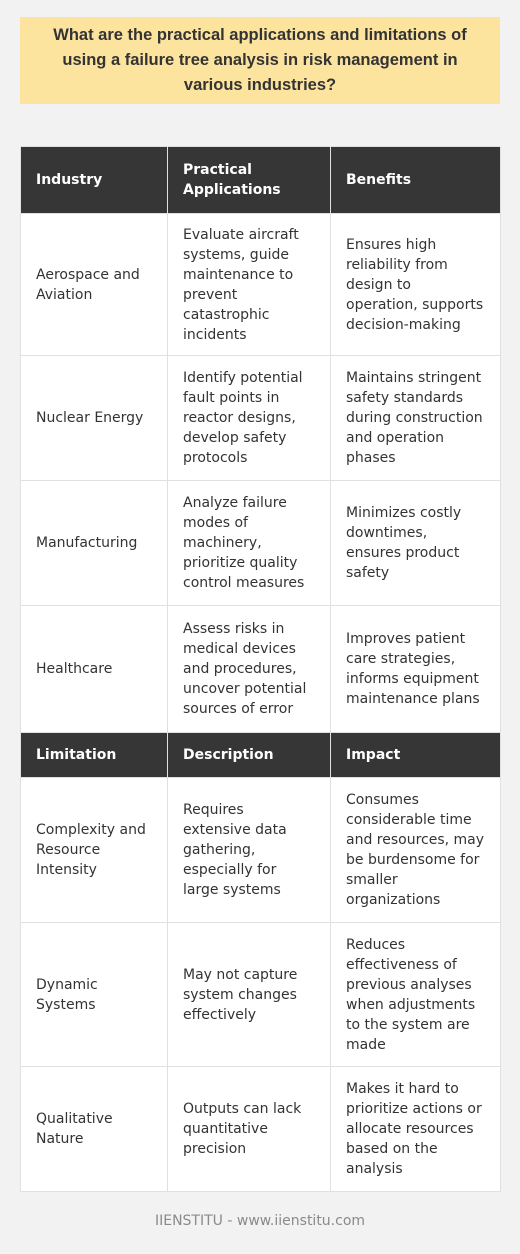 Image resolution: width=520 pixels, height=1254 pixels. I want to click on limitation-cell: Dynamic Systems, so click(94, 994).